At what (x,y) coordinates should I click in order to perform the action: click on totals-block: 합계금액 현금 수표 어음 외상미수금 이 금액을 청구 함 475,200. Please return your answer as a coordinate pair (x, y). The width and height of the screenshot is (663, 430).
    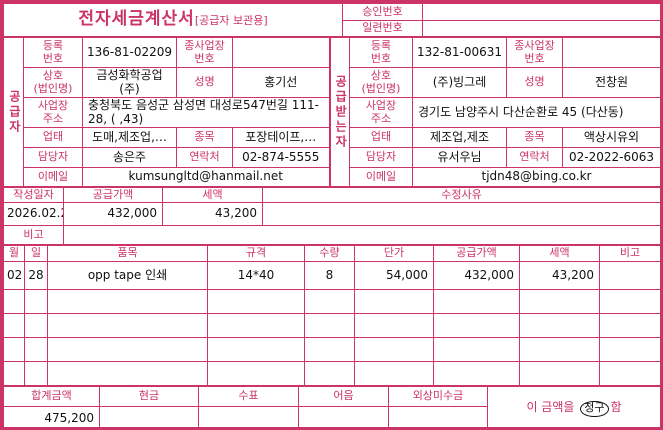
    Looking at the image, I should click on (331, 406).